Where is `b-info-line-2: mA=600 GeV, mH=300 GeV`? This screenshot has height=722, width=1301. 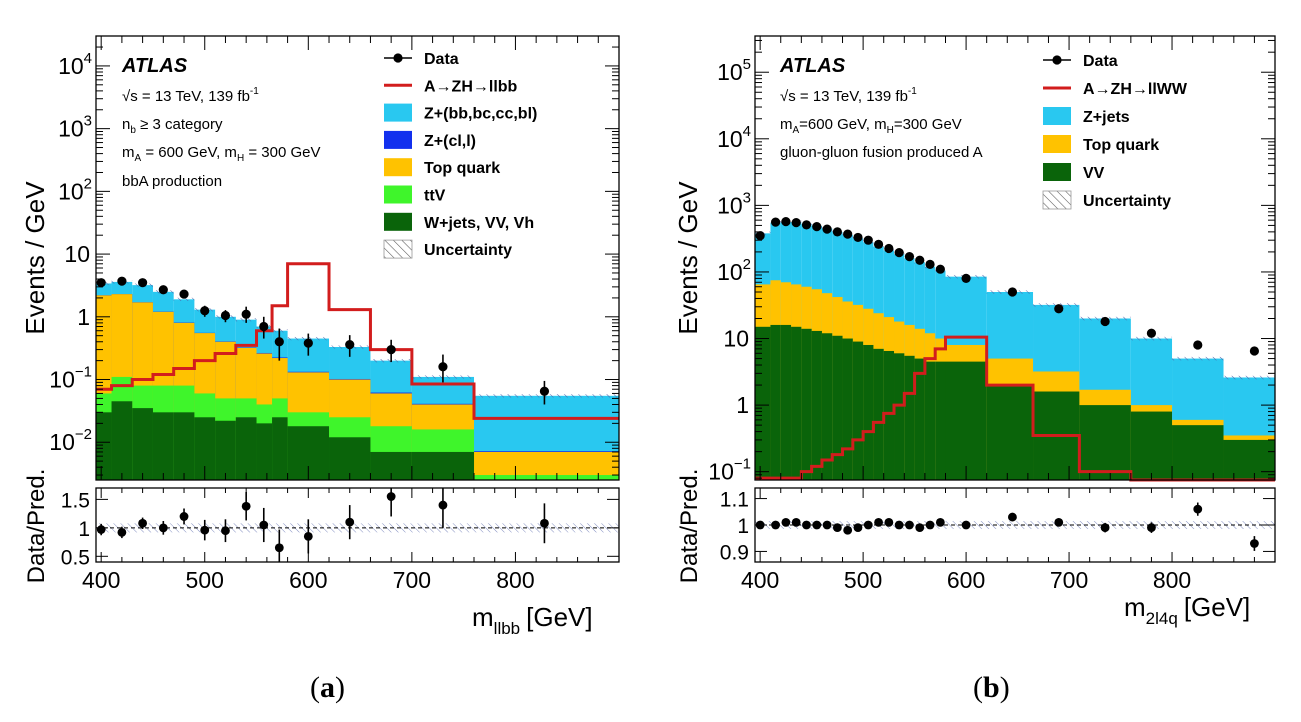
b-info-line-2: mA=600 GeV, mH=300 GeV is located at coordinates (871, 126).